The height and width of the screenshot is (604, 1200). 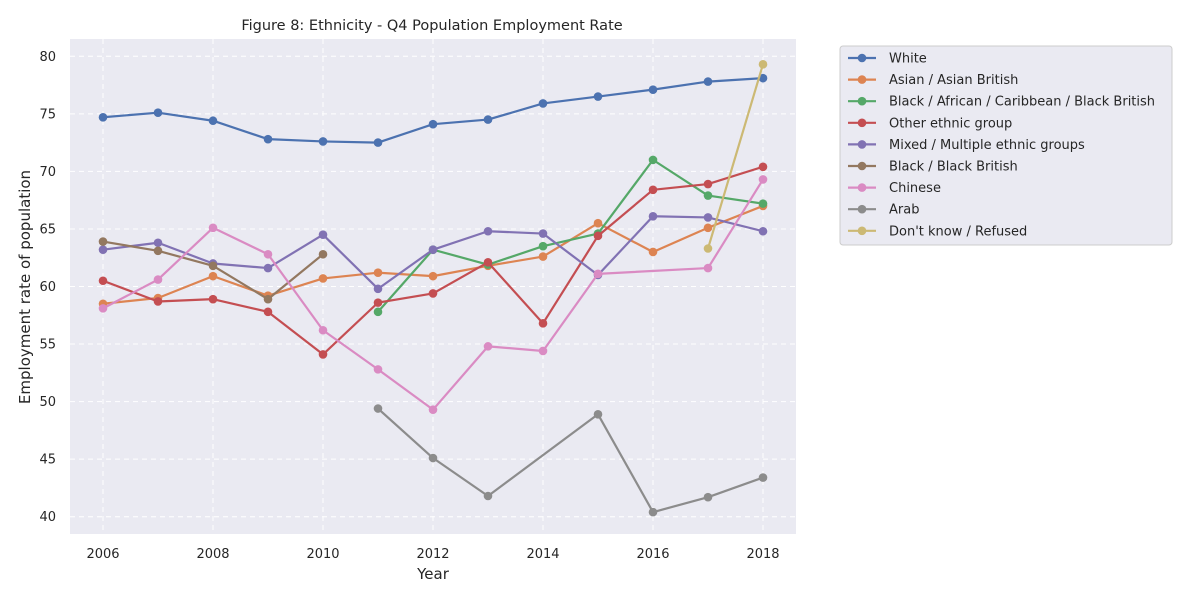 What do you see at coordinates (47, 114) in the screenshot?
I see `y-tick-label: 75` at bounding box center [47, 114].